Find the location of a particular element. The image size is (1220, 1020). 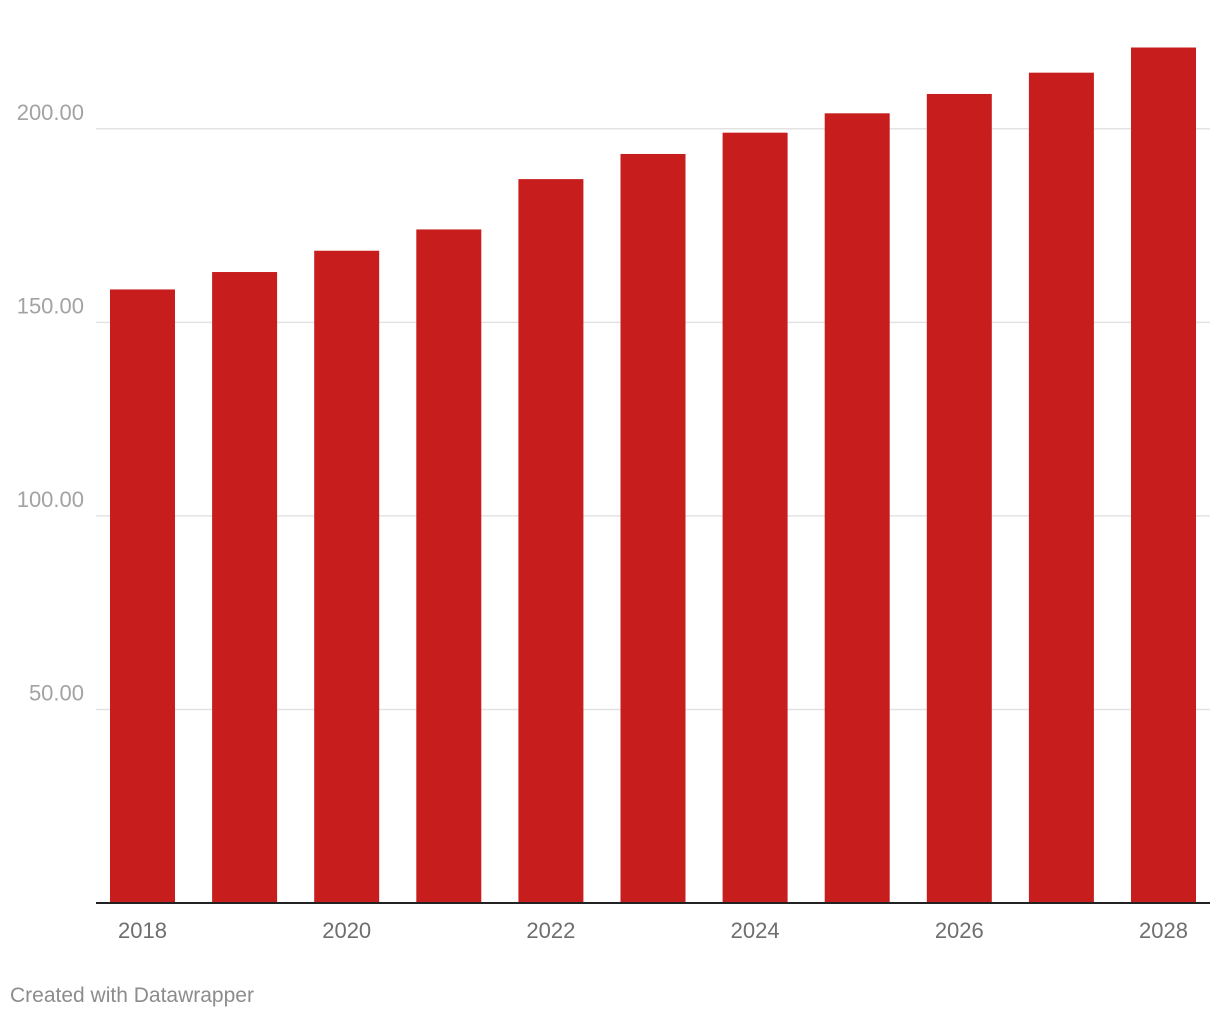

x-tick-label: 2020 is located at coordinates (346, 930).